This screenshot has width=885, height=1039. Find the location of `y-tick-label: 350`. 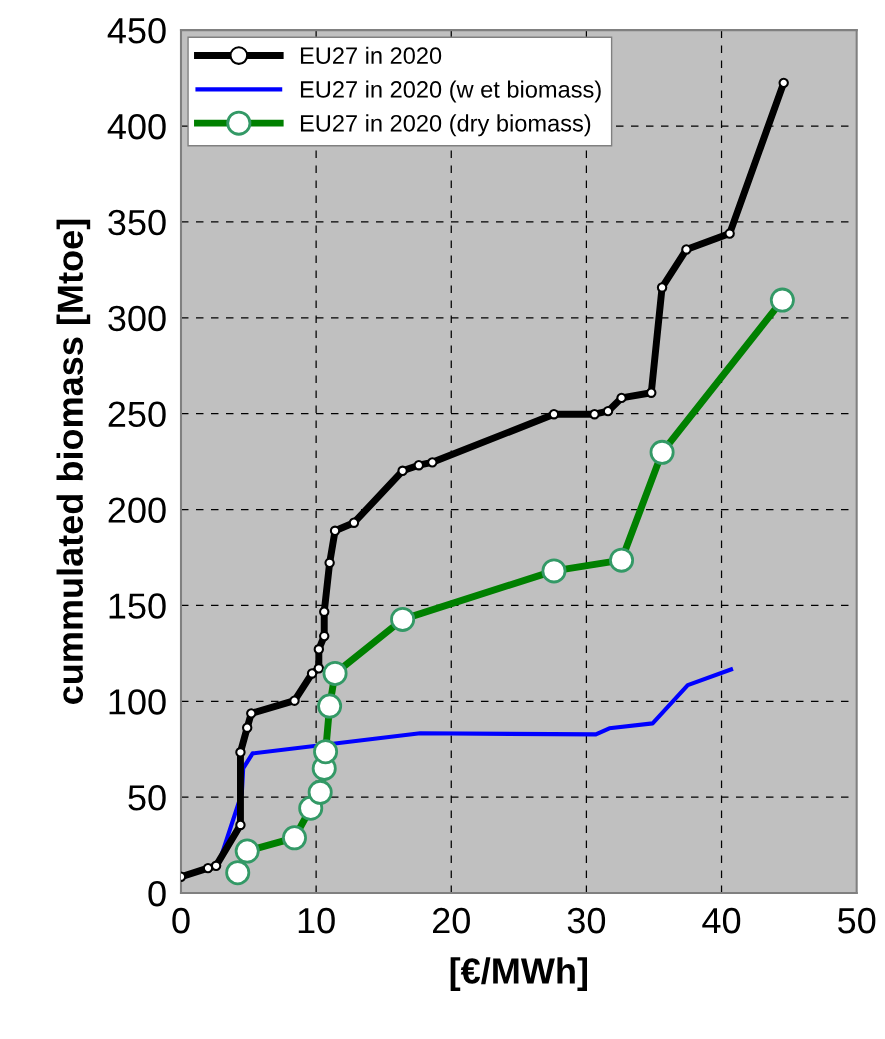

y-tick-label: 350 is located at coordinates (137, 222).